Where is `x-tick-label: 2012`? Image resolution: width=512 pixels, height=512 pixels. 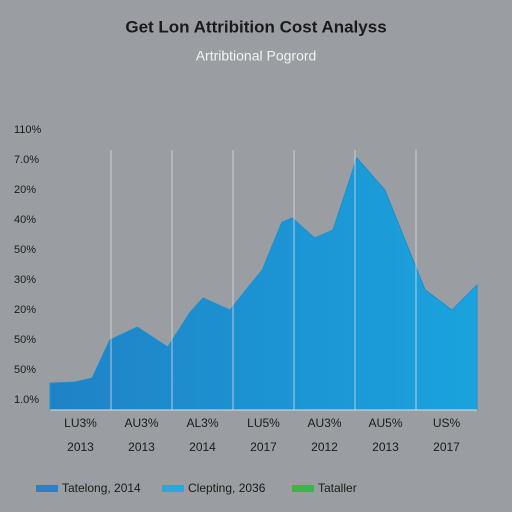 x-tick-label: 2012 is located at coordinates (324, 447).